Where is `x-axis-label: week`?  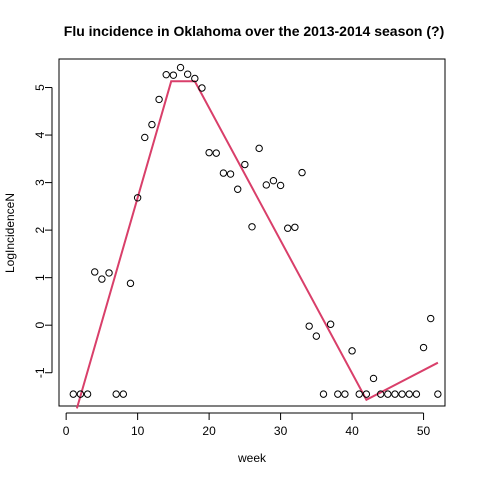
x-axis-label: week is located at coordinates (252, 458).